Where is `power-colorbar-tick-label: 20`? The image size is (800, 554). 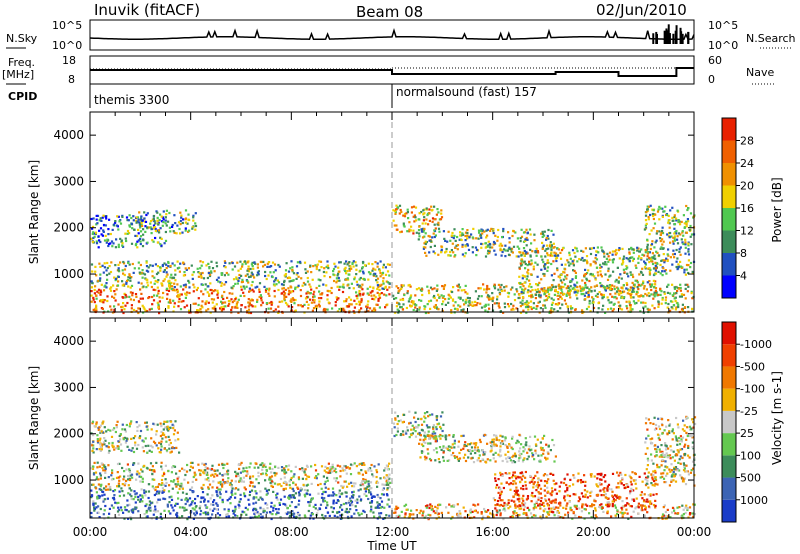
power-colorbar-tick-label: 20 is located at coordinates (747, 186).